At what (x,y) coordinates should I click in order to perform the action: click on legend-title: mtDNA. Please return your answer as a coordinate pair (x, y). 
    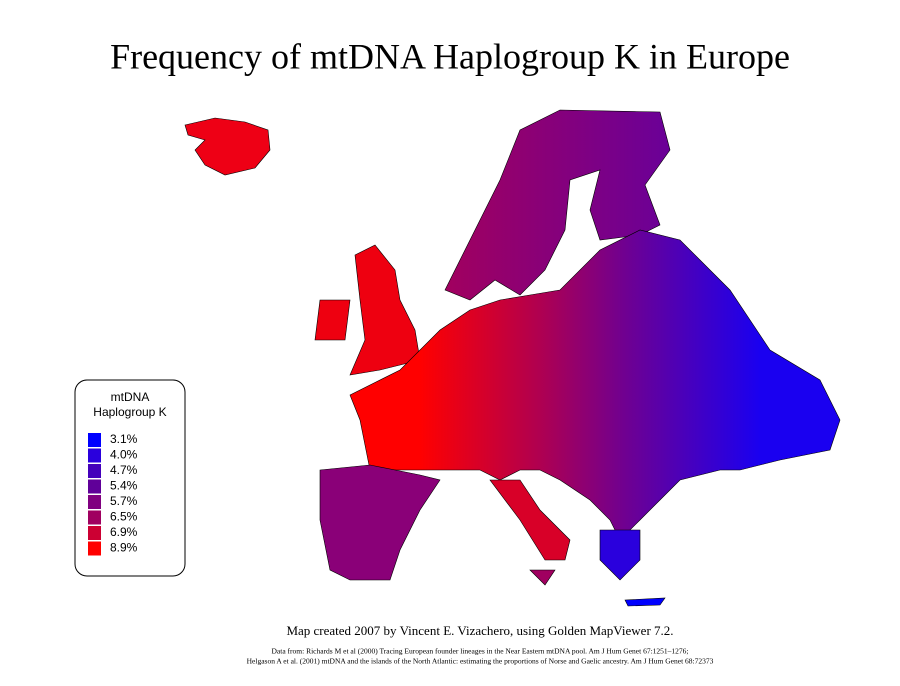
    Looking at the image, I should click on (130, 397).